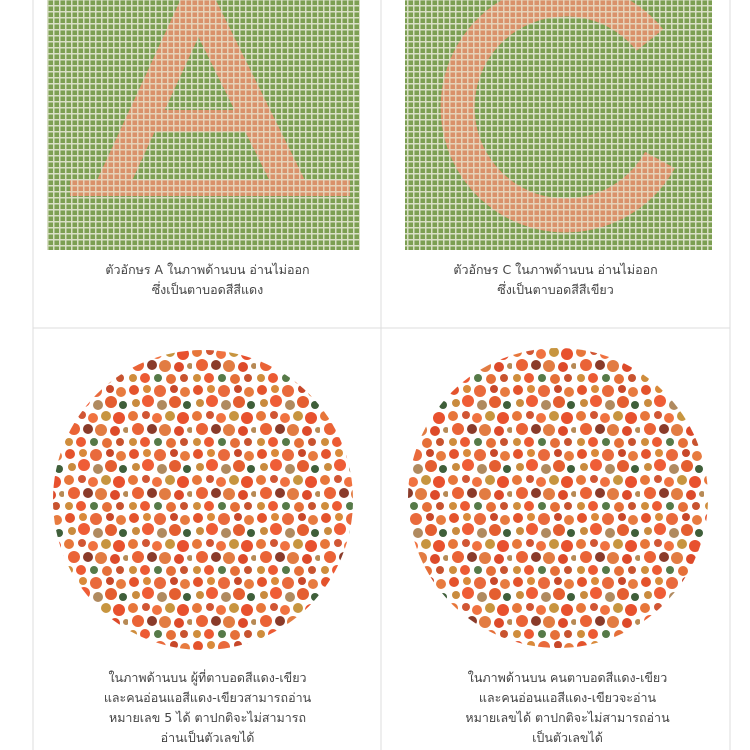  What do you see at coordinates (567, 697) in the screenshot?
I see `caption-line: และคนอ่อนแอสีแดง-เขียวจะอ่าน` at bounding box center [567, 697].